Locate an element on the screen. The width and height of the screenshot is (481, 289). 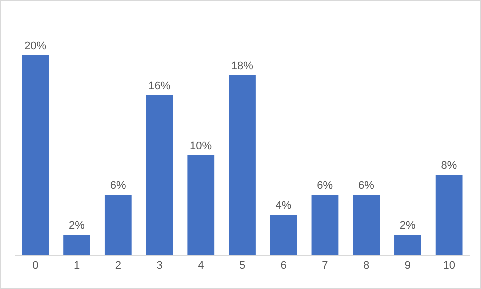
data-label: 10% is located at coordinates (201, 146).